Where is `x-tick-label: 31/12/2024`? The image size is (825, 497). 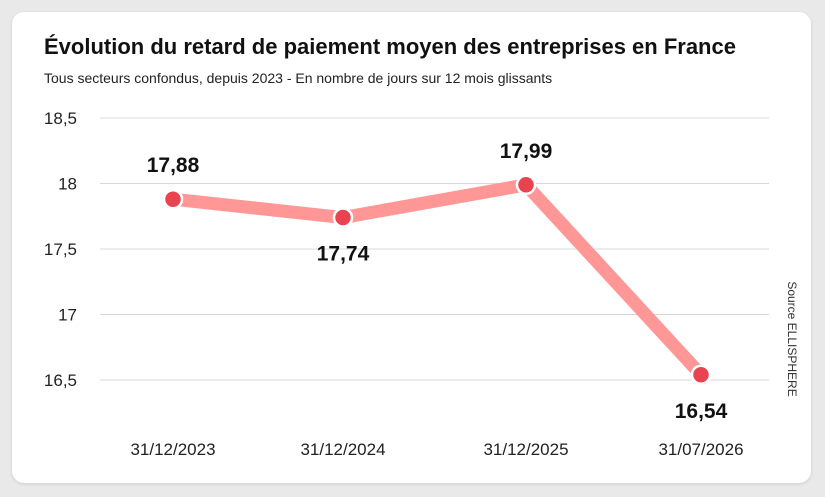
x-tick-label: 31/12/2024 is located at coordinates (342, 449).